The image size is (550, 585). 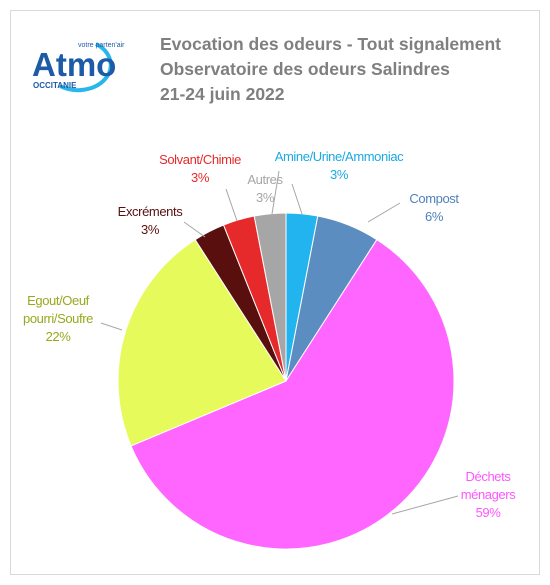 I want to click on slice-label: Déchets ménagers 59%, so click(x=488, y=495).